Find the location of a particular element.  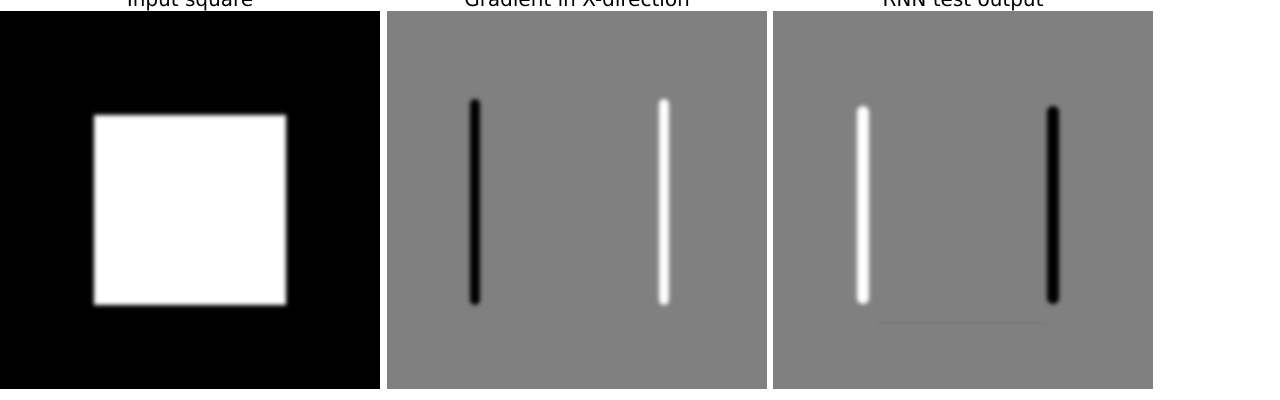

negative-output-stripe is located at coordinates (1053, 205).